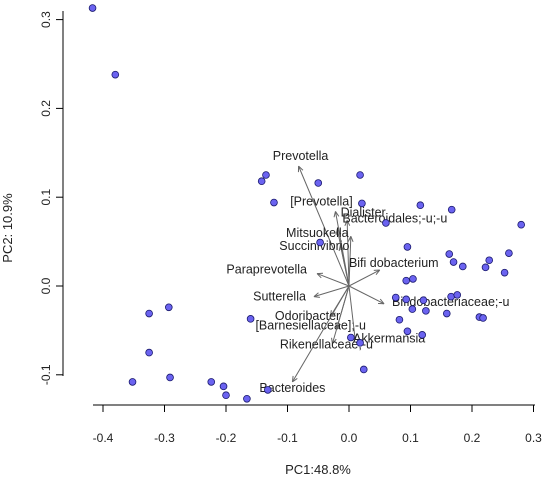 This screenshot has width=550, height=485. What do you see at coordinates (363, 212) in the screenshot?
I see `loading-label: Dialister` at bounding box center [363, 212].